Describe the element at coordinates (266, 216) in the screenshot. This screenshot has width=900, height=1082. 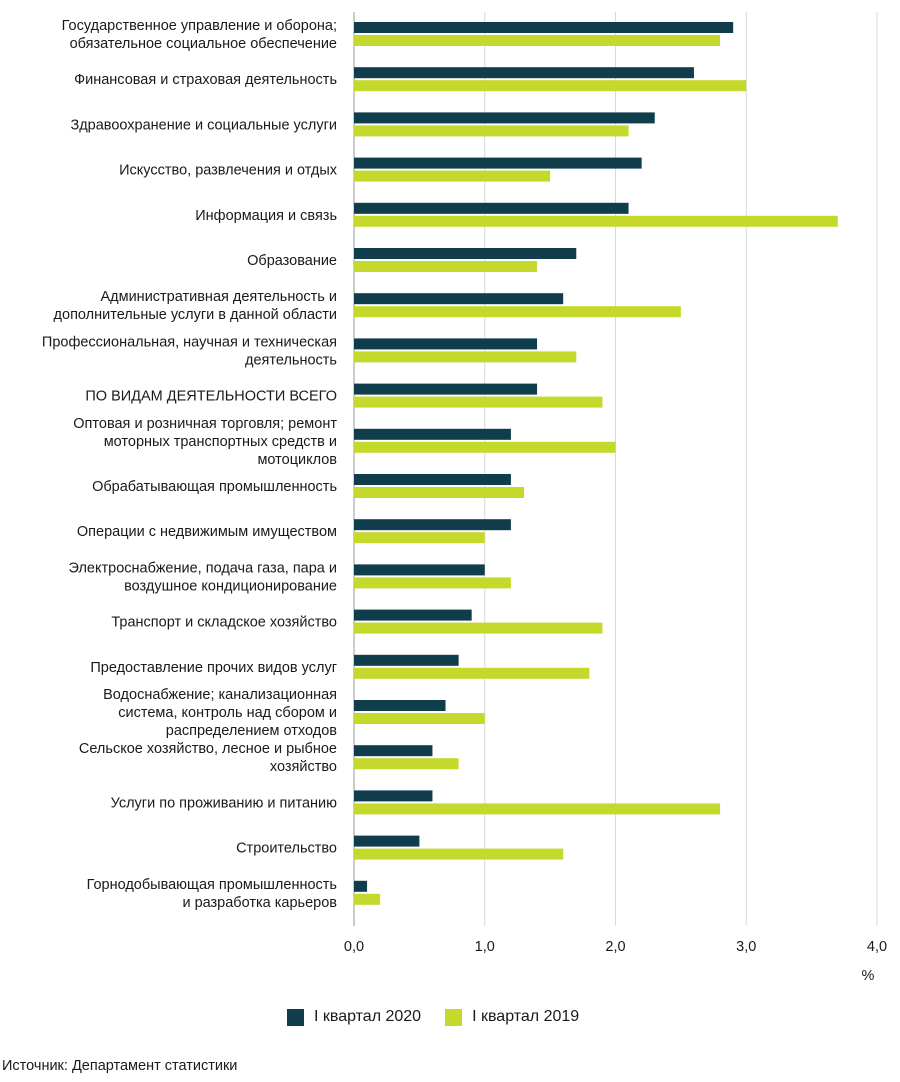
I see `category-label: Информация и связь` at that location.